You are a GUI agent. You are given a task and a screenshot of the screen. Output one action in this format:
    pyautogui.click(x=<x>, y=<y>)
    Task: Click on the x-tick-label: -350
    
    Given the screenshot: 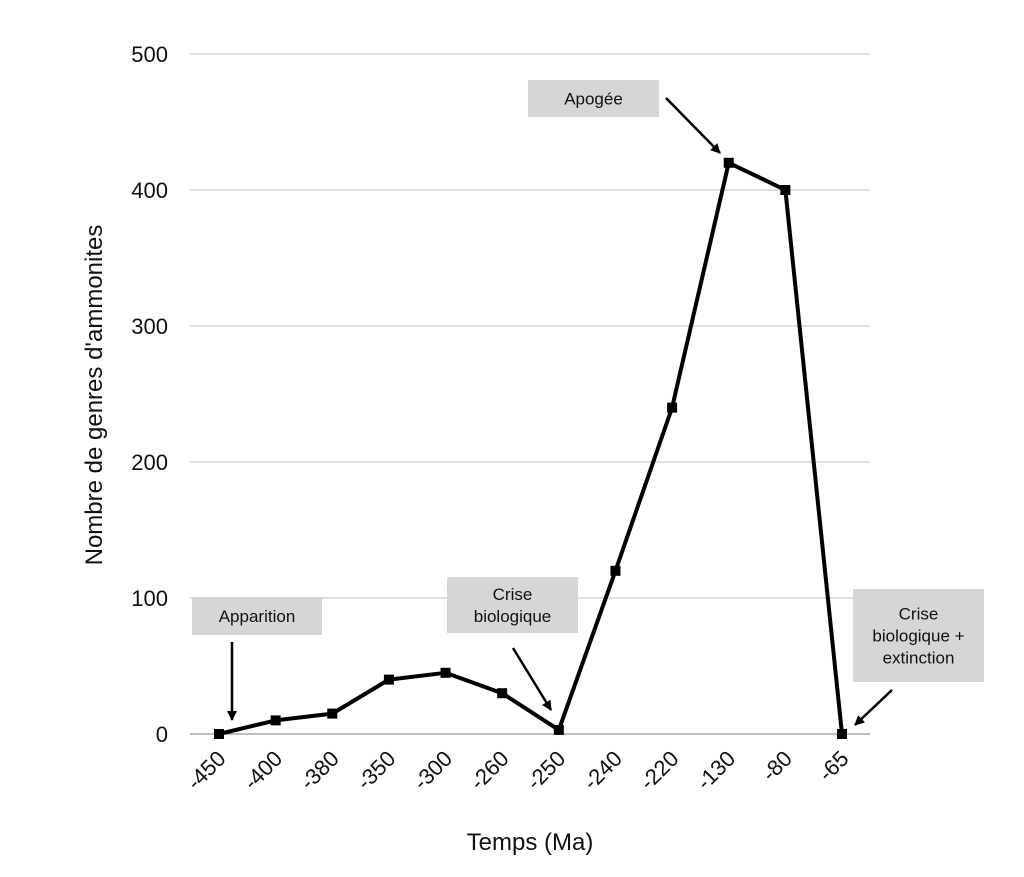 What is the action you would take?
    pyautogui.click(x=376, y=770)
    